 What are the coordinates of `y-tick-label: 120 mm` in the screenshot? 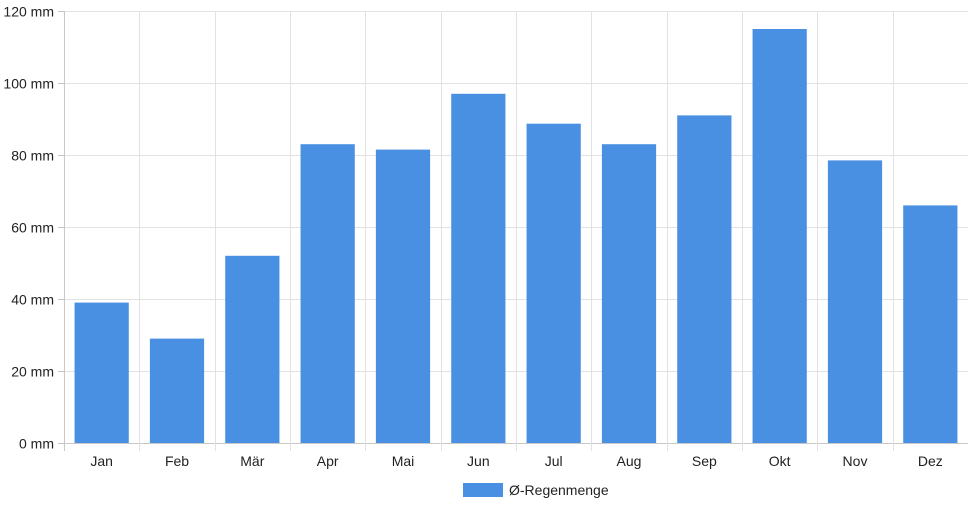 It's located at (28, 12).